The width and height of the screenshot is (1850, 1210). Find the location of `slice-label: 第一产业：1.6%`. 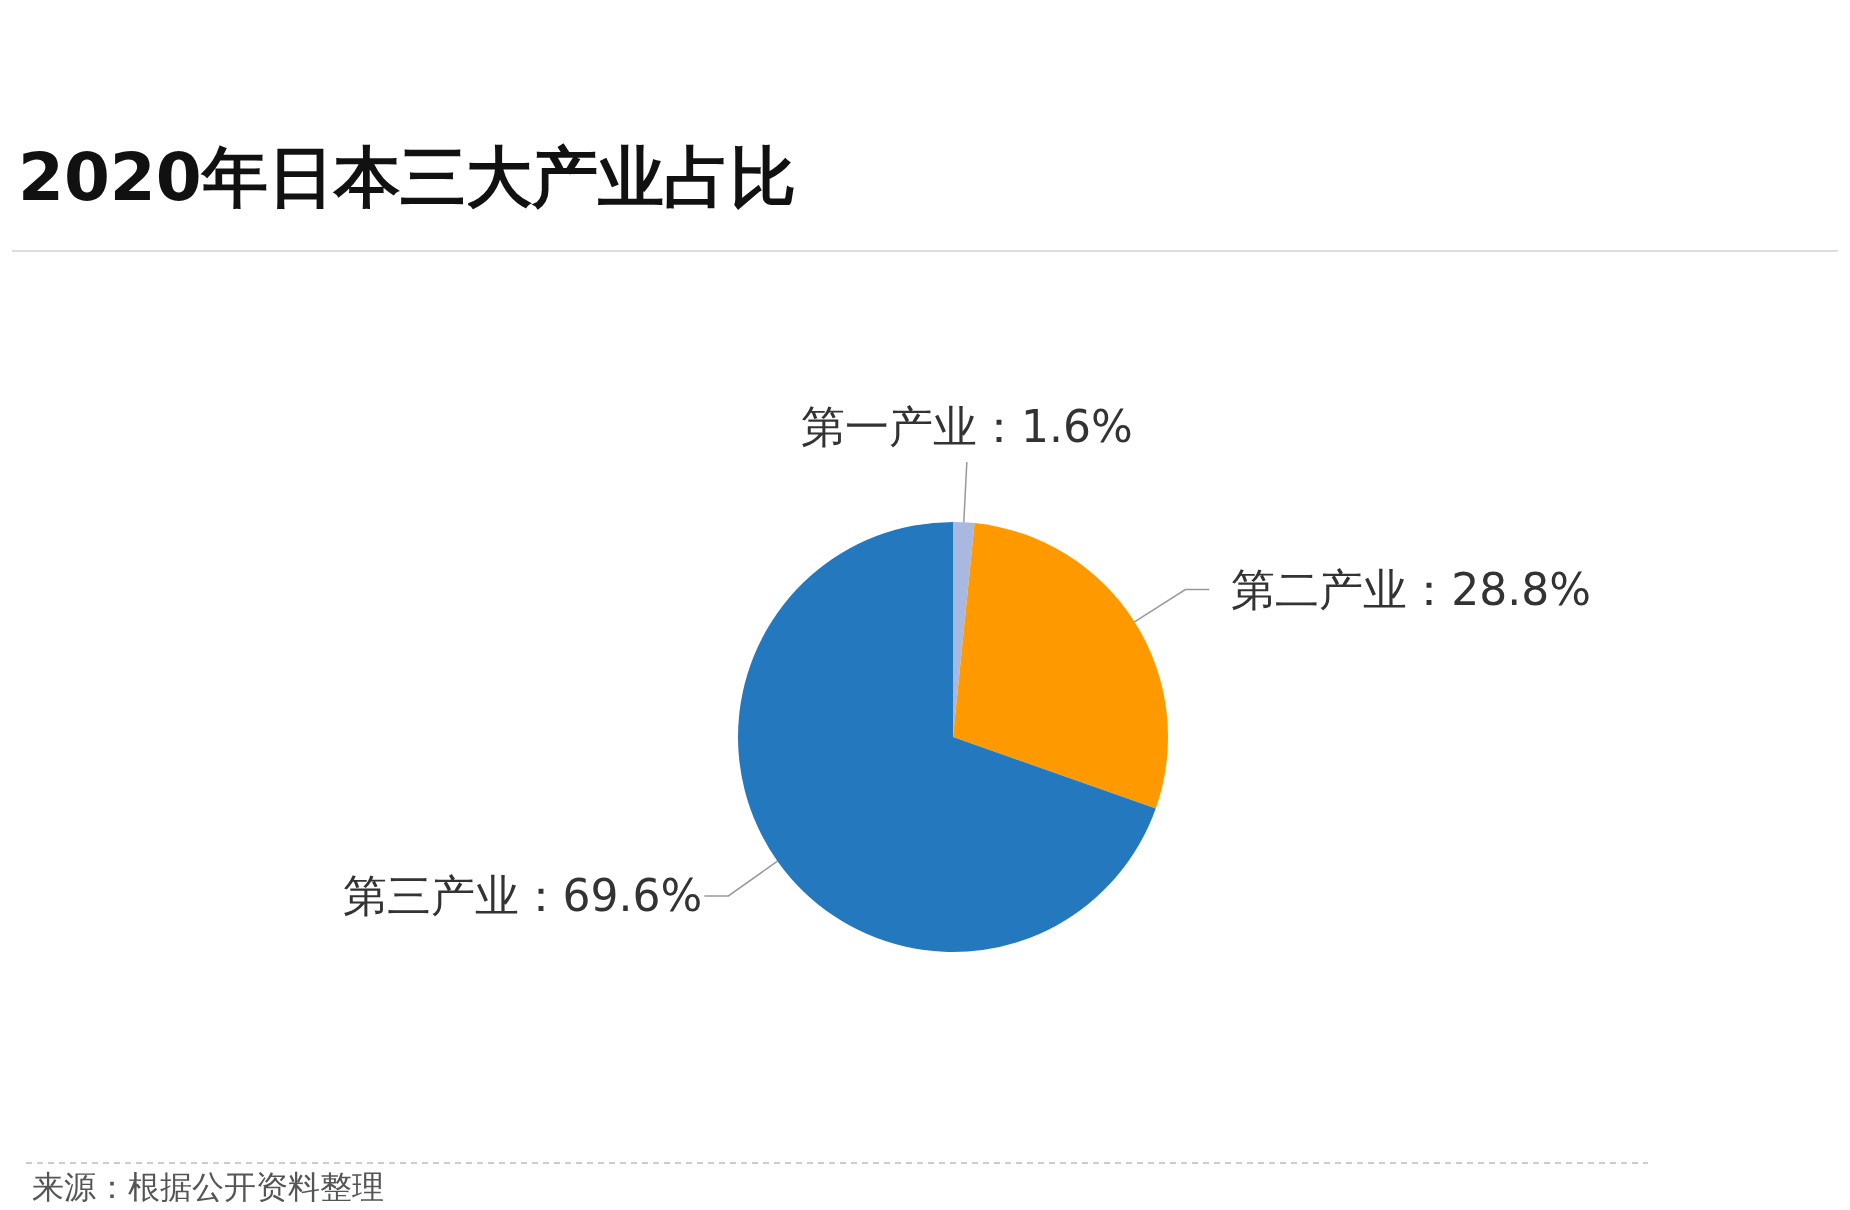

slice-label: 第一产业：1.6% is located at coordinates (966, 427).